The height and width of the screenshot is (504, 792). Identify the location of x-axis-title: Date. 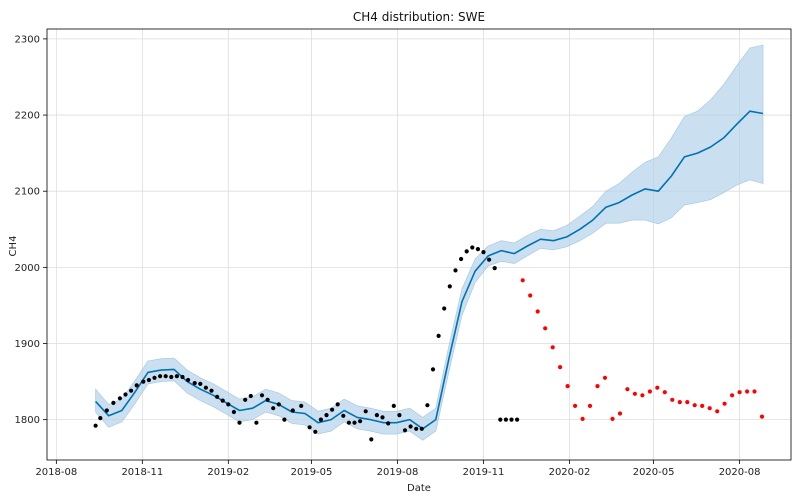
(419, 488).